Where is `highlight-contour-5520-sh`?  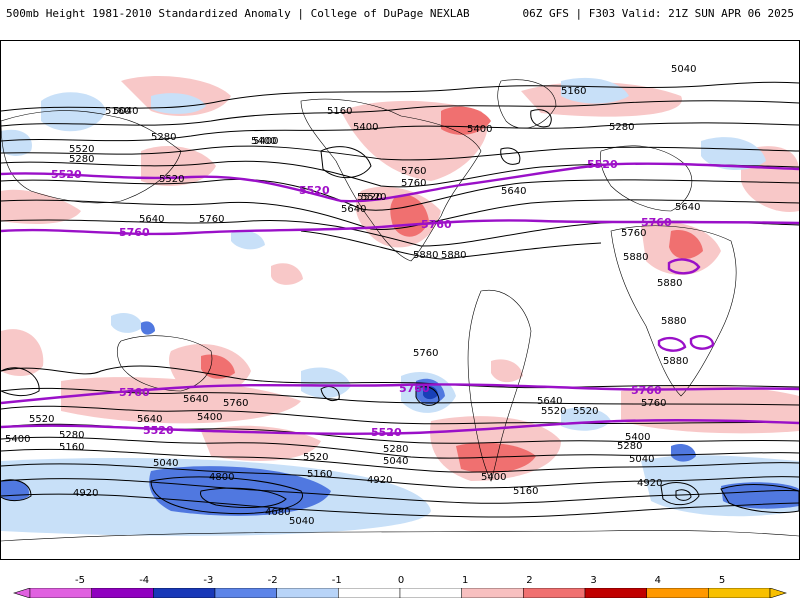 highlight-contour-5520-sh is located at coordinates (400, 427).